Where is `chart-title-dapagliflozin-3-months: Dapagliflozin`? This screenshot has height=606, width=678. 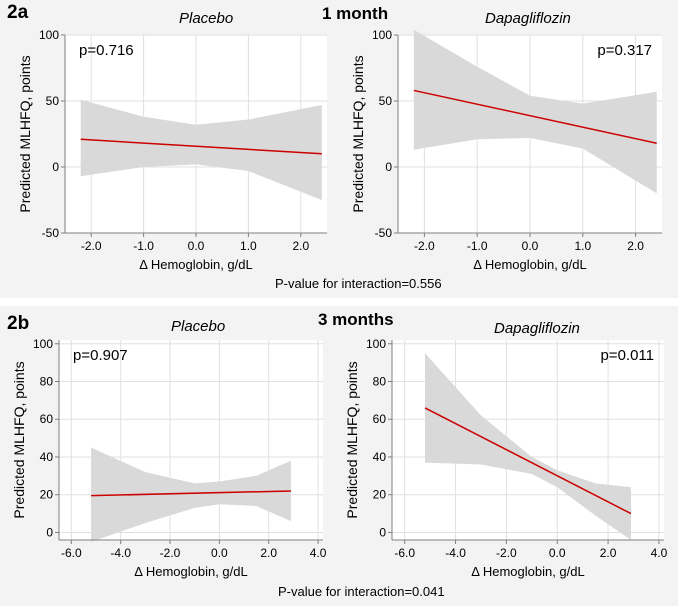
chart-title-dapagliflozin-3-months: Dapagliflozin is located at coordinates (537, 328).